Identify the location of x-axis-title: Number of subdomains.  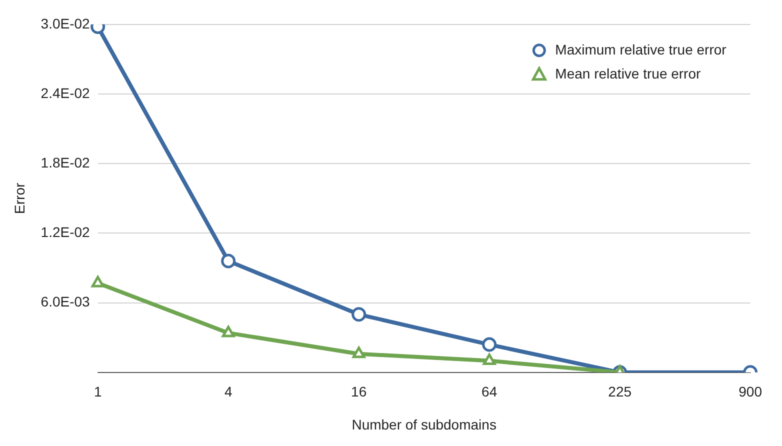
(424, 424).